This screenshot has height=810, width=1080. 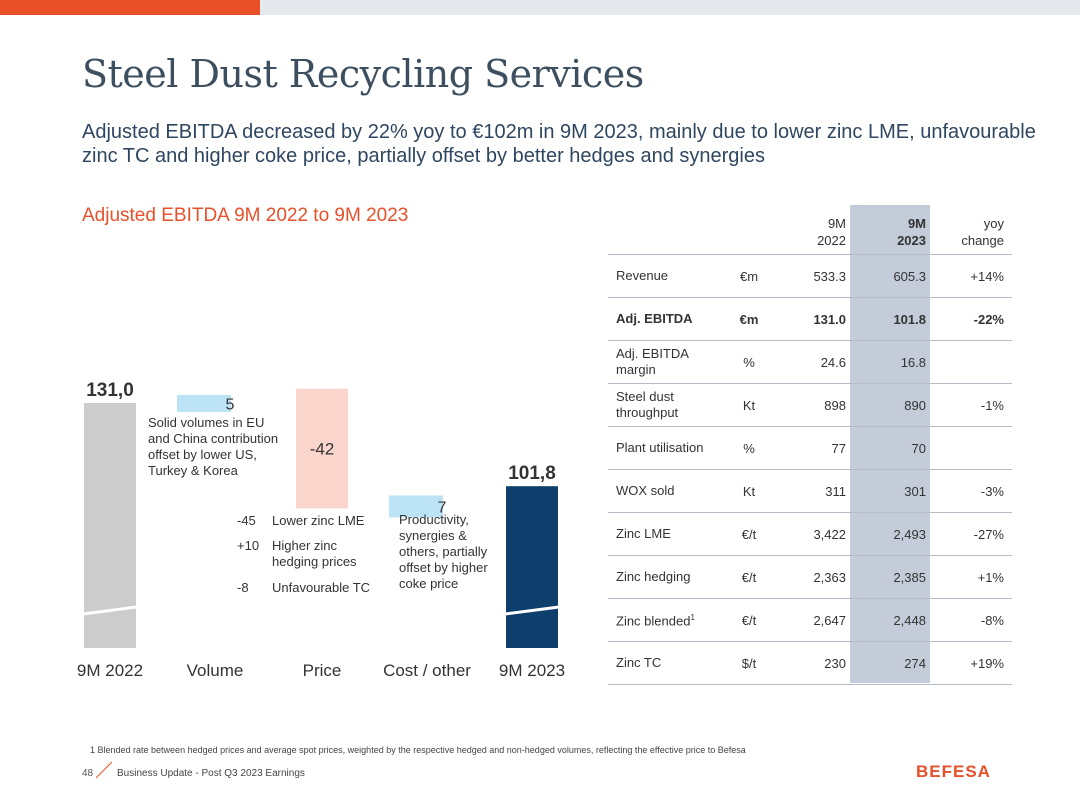 What do you see at coordinates (130, 7) in the screenshot?
I see `top-accent-bar` at bounding box center [130, 7].